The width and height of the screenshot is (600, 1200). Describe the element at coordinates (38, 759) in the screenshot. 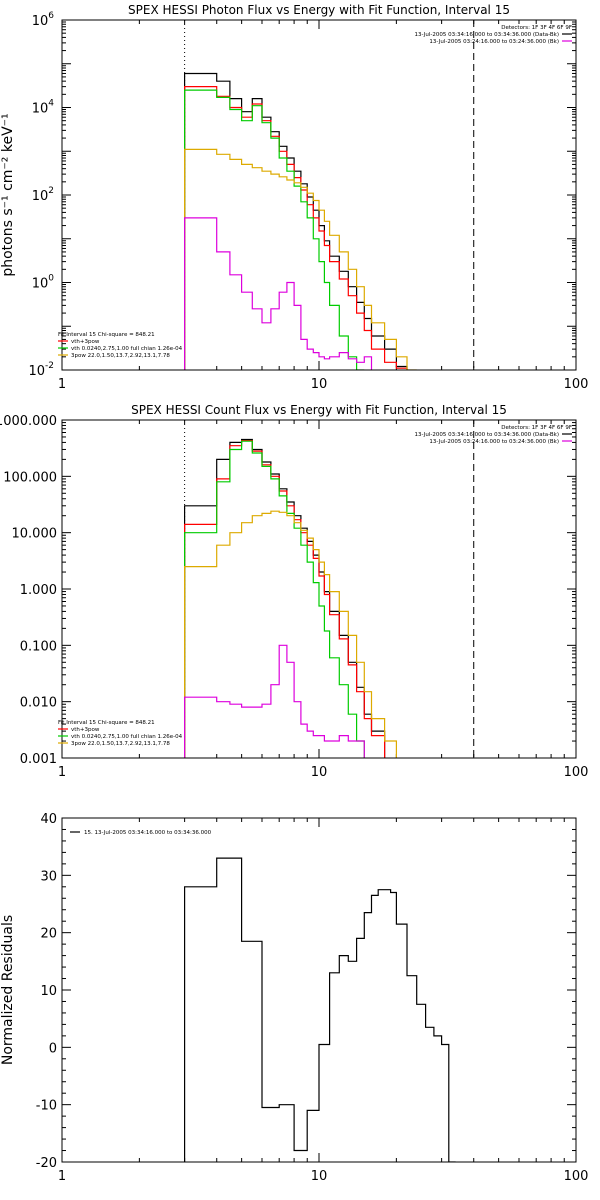

I see `y-tick-label: 0.001` at that location.